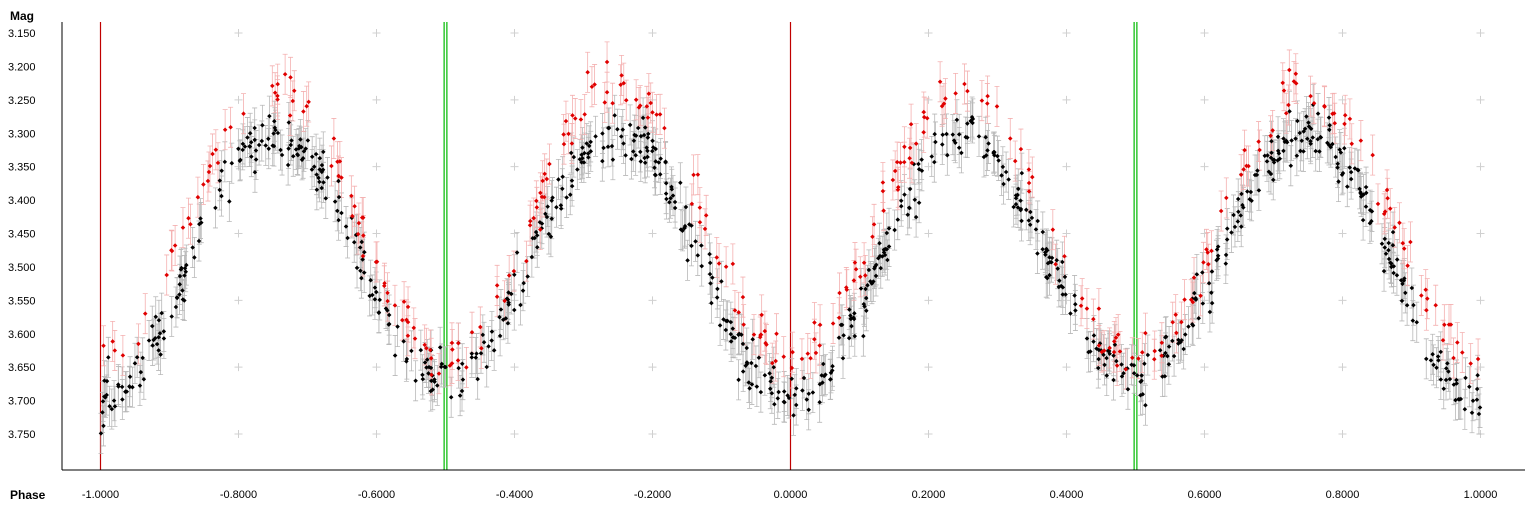 The width and height of the screenshot is (1536, 512). What do you see at coordinates (22, 67) in the screenshot?
I see `y-tick-label: 3.200` at bounding box center [22, 67].